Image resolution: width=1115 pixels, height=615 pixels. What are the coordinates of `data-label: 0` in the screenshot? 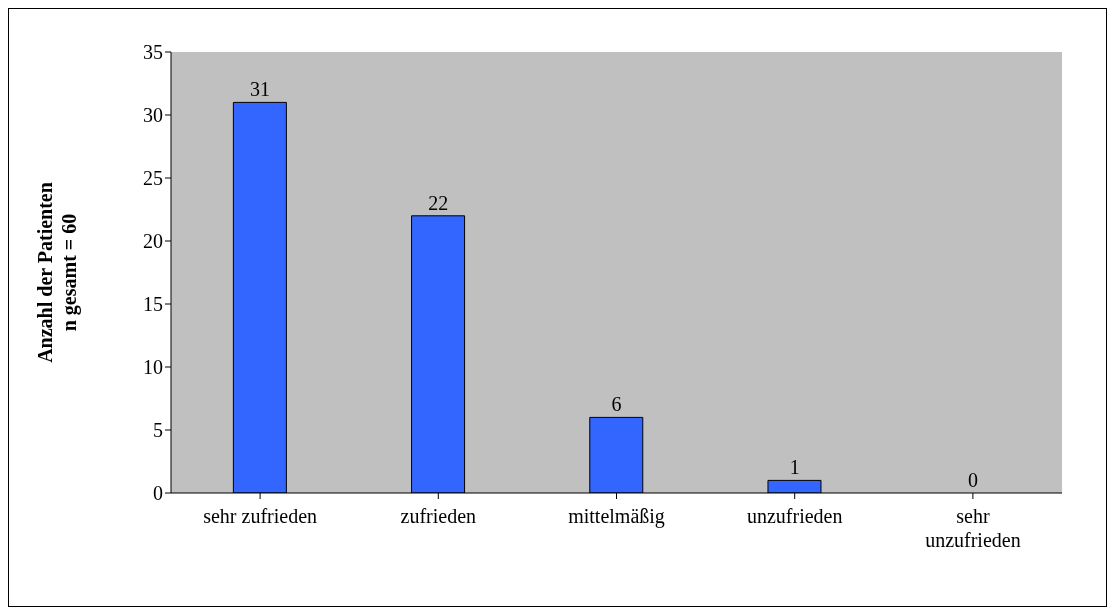 It's located at (972, 480).